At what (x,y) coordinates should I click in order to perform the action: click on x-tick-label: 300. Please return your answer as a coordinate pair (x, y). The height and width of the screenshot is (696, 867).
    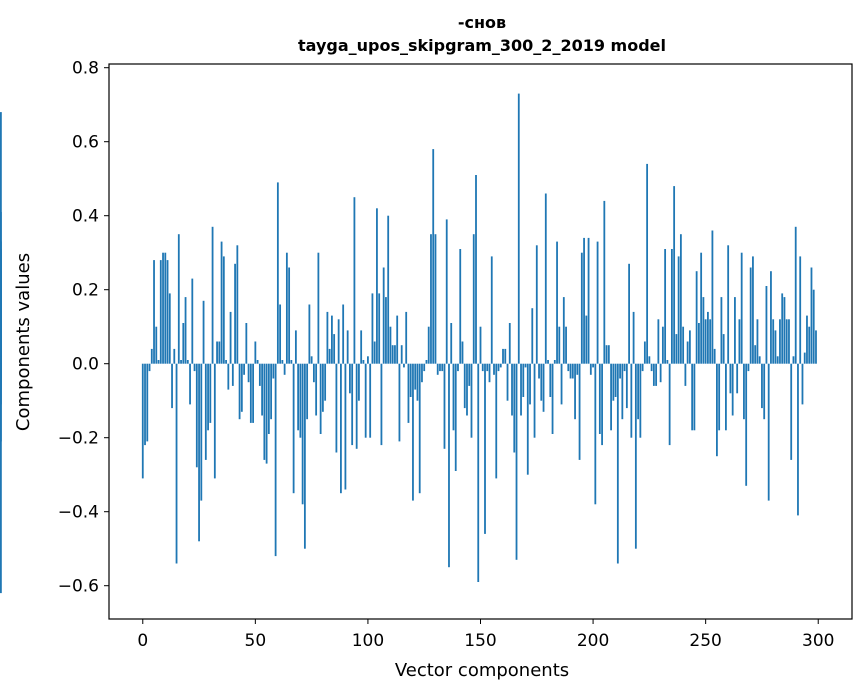
    Looking at the image, I should click on (818, 641).